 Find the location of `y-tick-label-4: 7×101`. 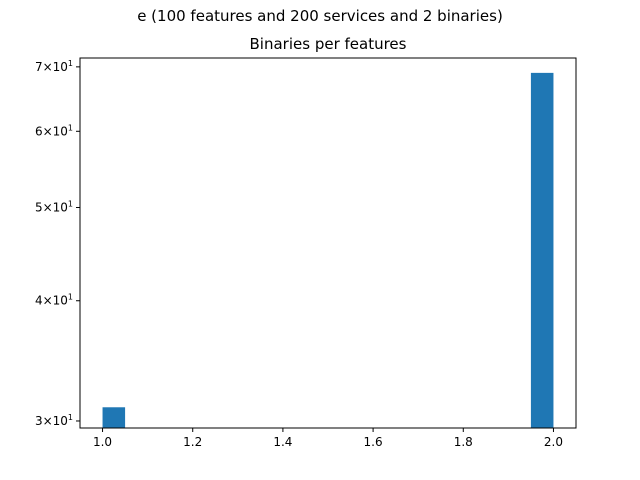

y-tick-label-4: 7×101 is located at coordinates (54, 66).